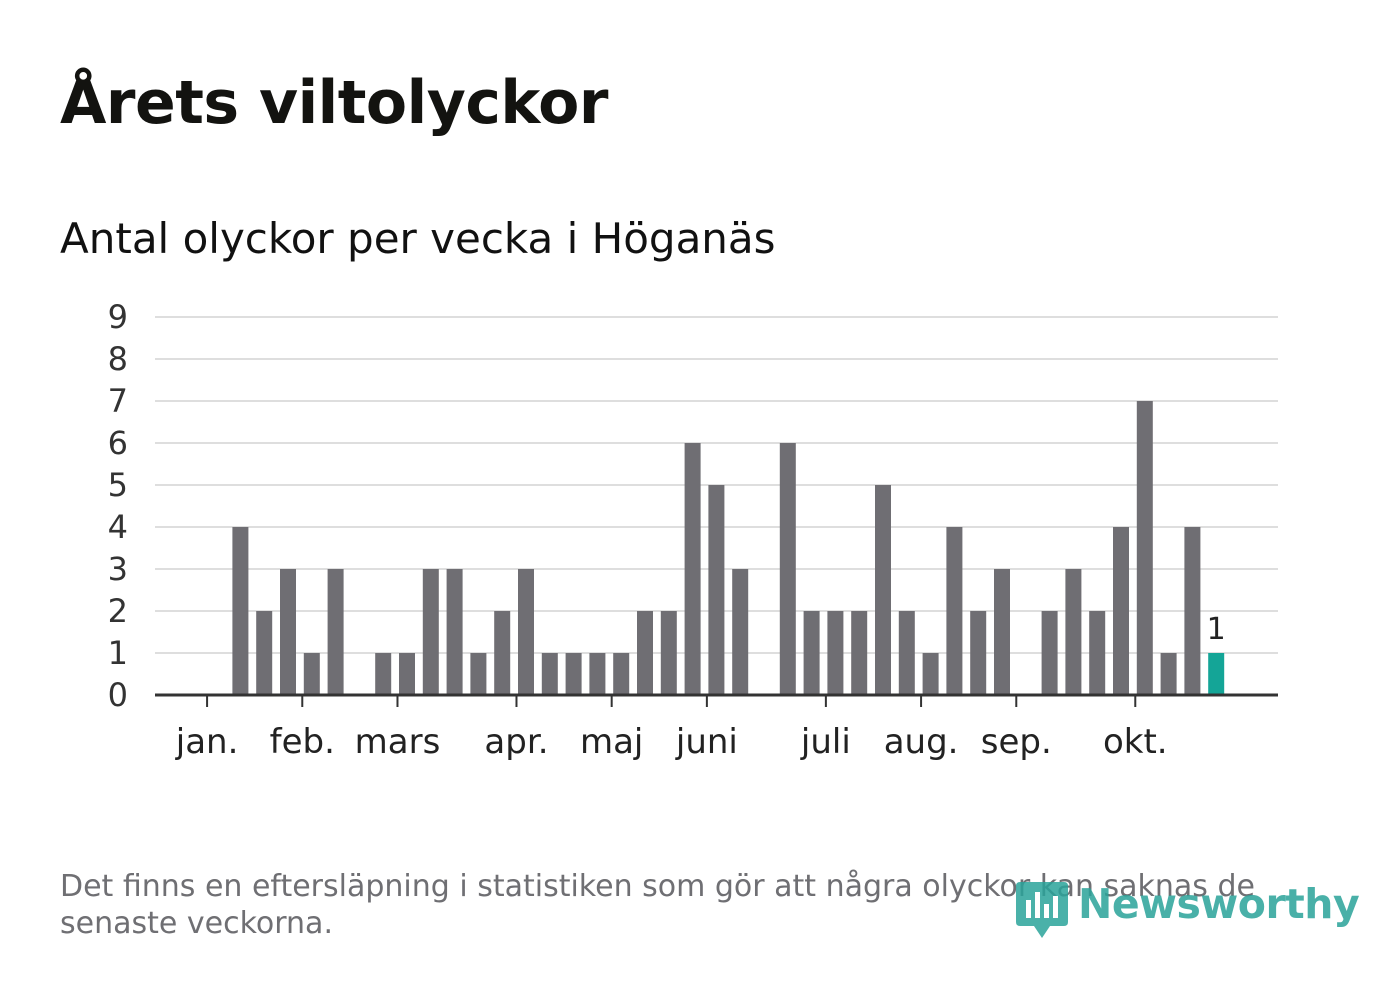 Image resolution: width=1382 pixels, height=999 pixels. I want to click on brand-name: Newsworthy, so click(1219, 904).